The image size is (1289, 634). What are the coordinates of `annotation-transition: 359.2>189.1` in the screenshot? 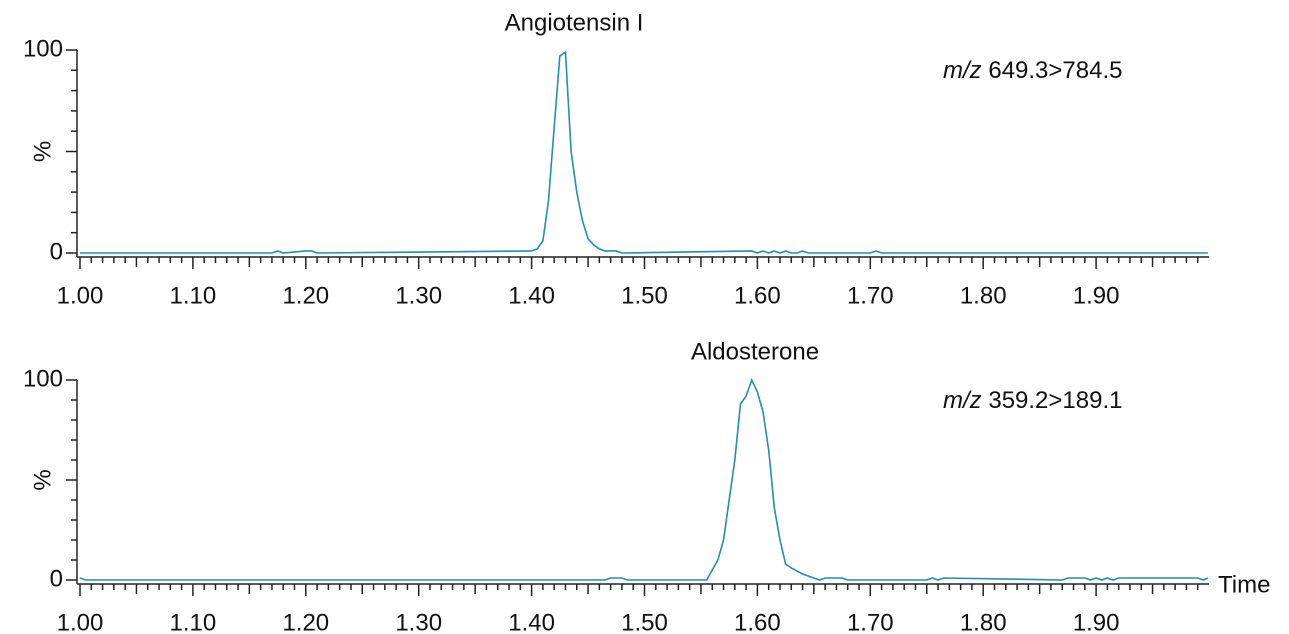 It's located at (1055, 400).